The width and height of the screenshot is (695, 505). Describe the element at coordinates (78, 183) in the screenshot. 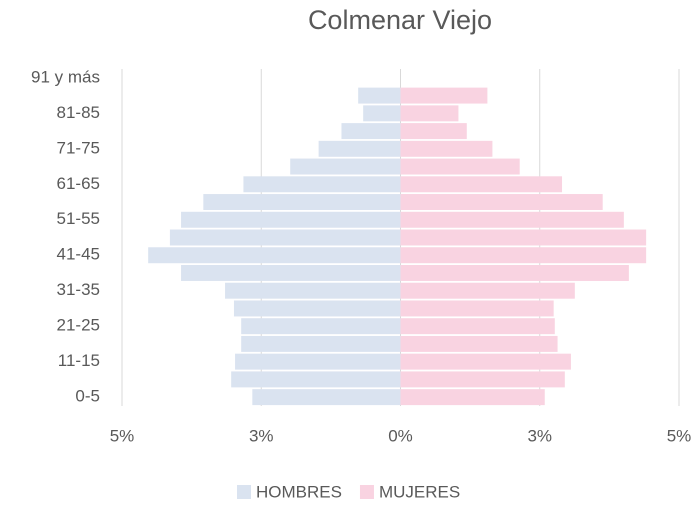

I see `y-tick-label: 61-65` at that location.